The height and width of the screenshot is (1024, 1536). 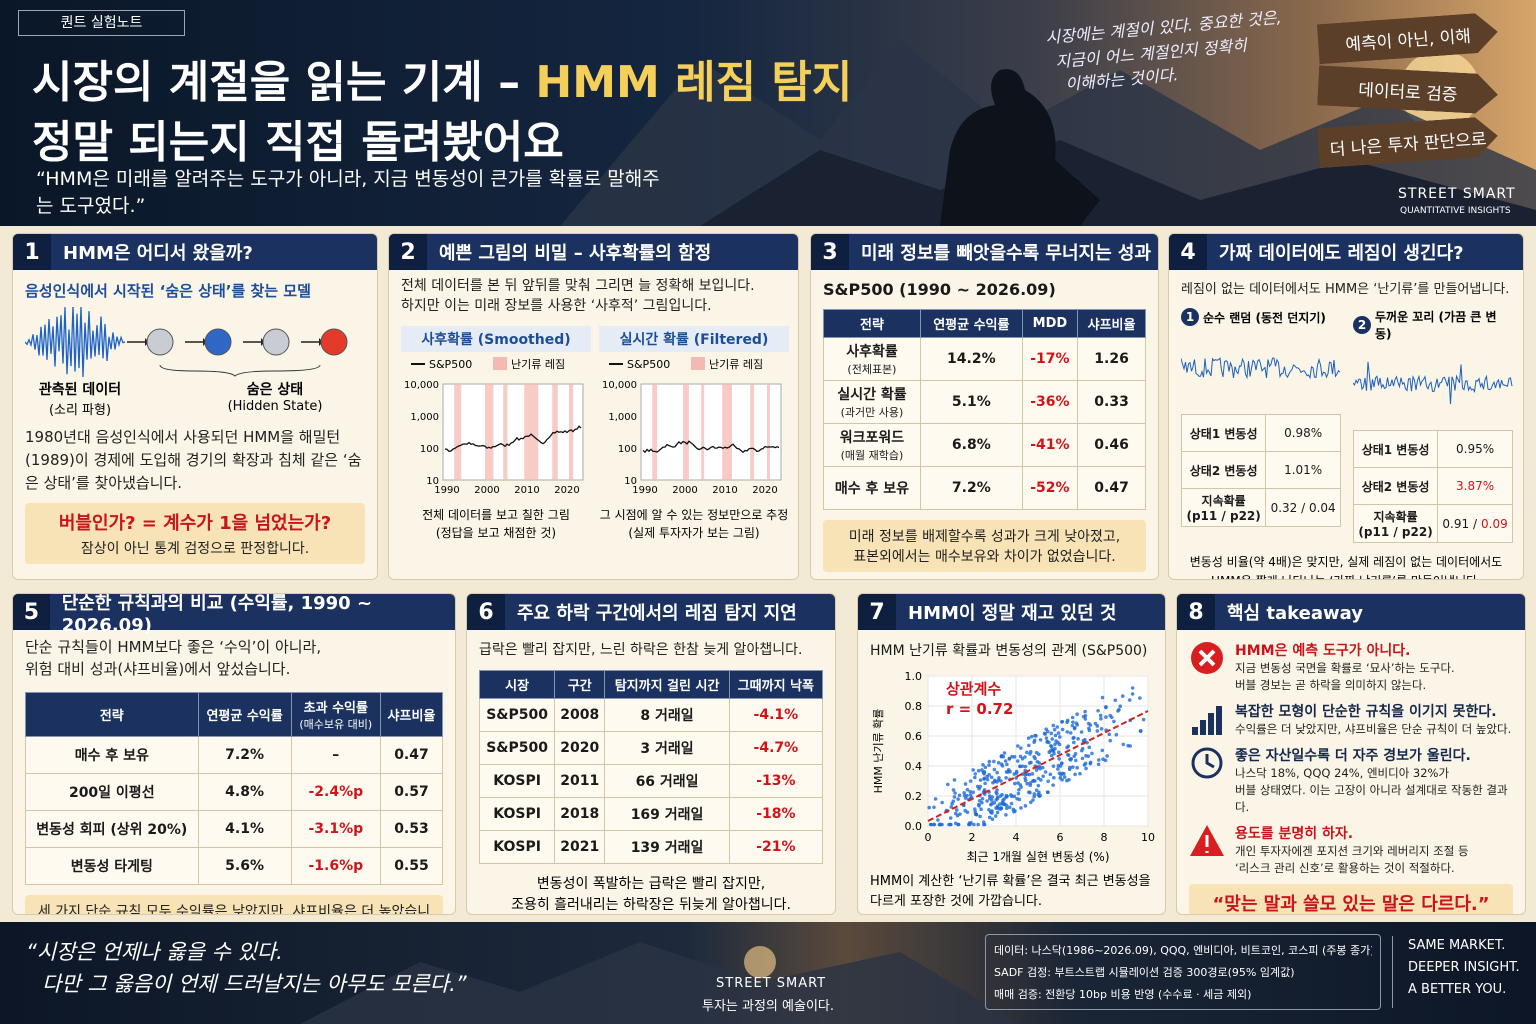 I want to click on sign-text: 예측이 아닌, 이해, so click(x=1408, y=40).